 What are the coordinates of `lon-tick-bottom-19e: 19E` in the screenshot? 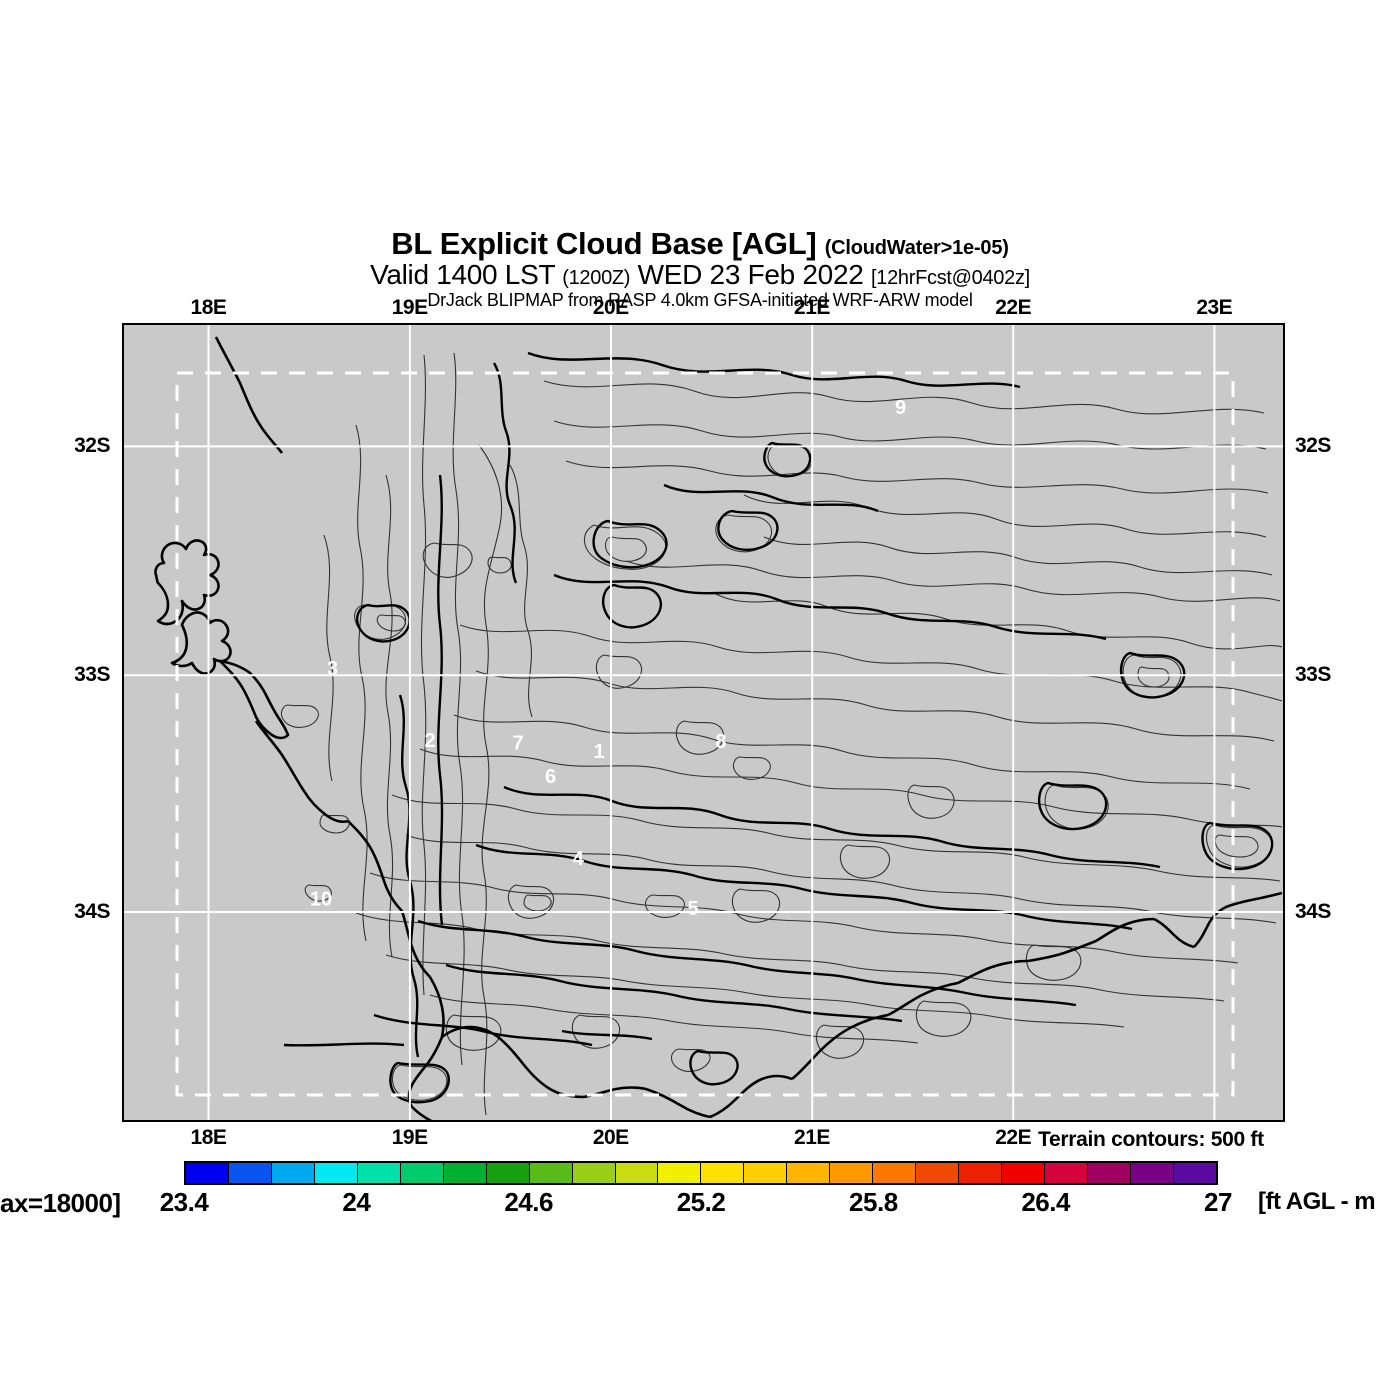 It's located at (409, 1137).